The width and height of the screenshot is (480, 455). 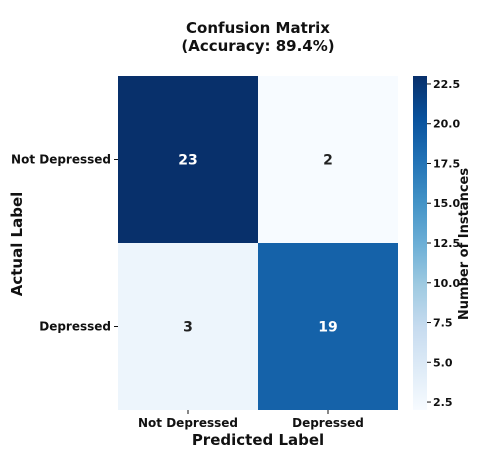 I want to click on y-axis-ticks: Not Depressed Depressed, so click(x=64, y=243).